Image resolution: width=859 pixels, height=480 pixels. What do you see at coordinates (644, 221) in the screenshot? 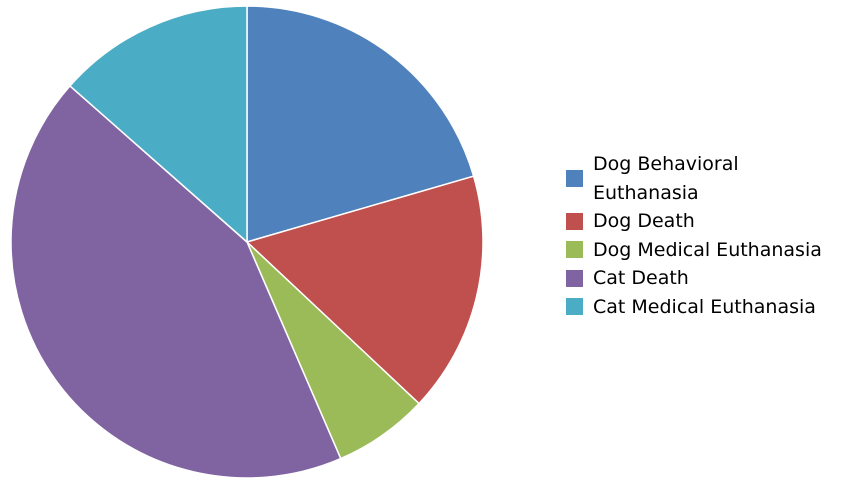
I see `legend-label: Dog Death` at bounding box center [644, 221].